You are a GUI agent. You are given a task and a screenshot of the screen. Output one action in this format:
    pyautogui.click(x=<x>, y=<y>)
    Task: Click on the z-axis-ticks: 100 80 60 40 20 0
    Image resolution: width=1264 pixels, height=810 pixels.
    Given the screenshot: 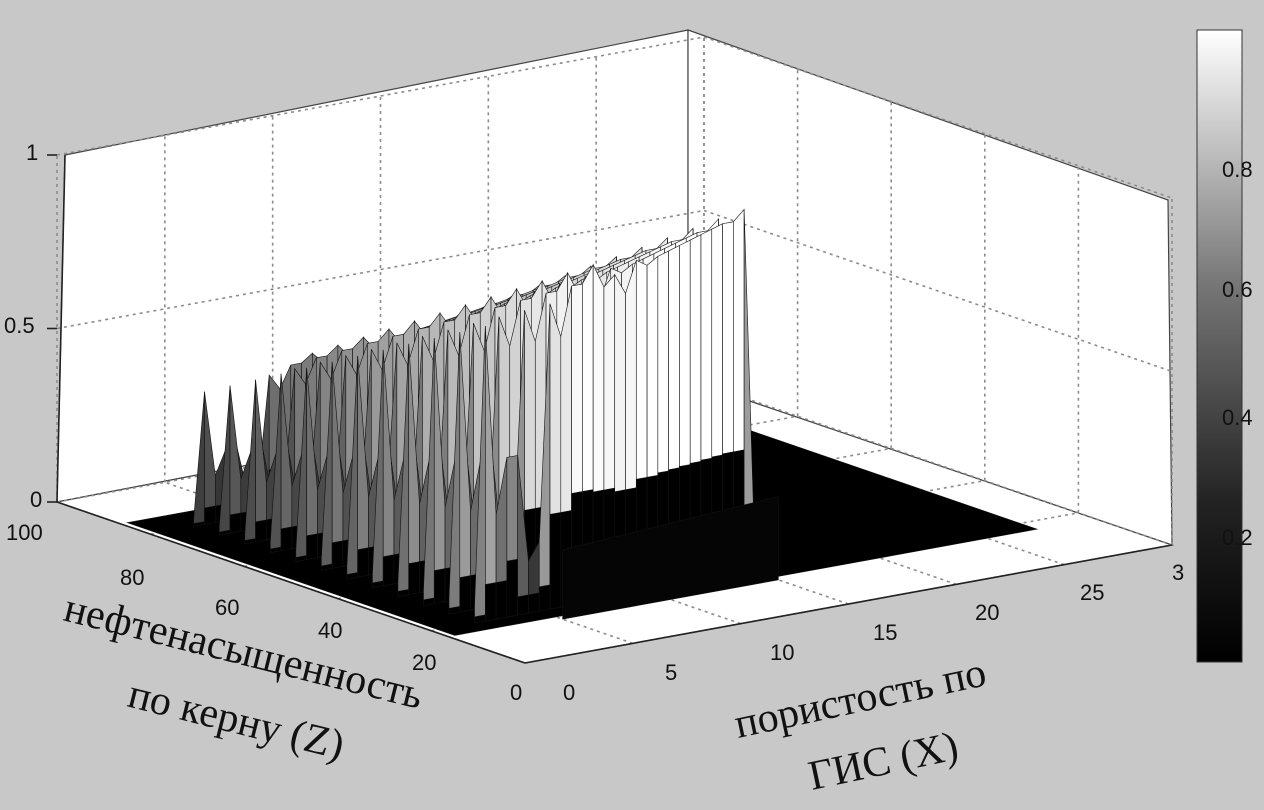 What is the action you would take?
    pyautogui.click(x=264, y=612)
    